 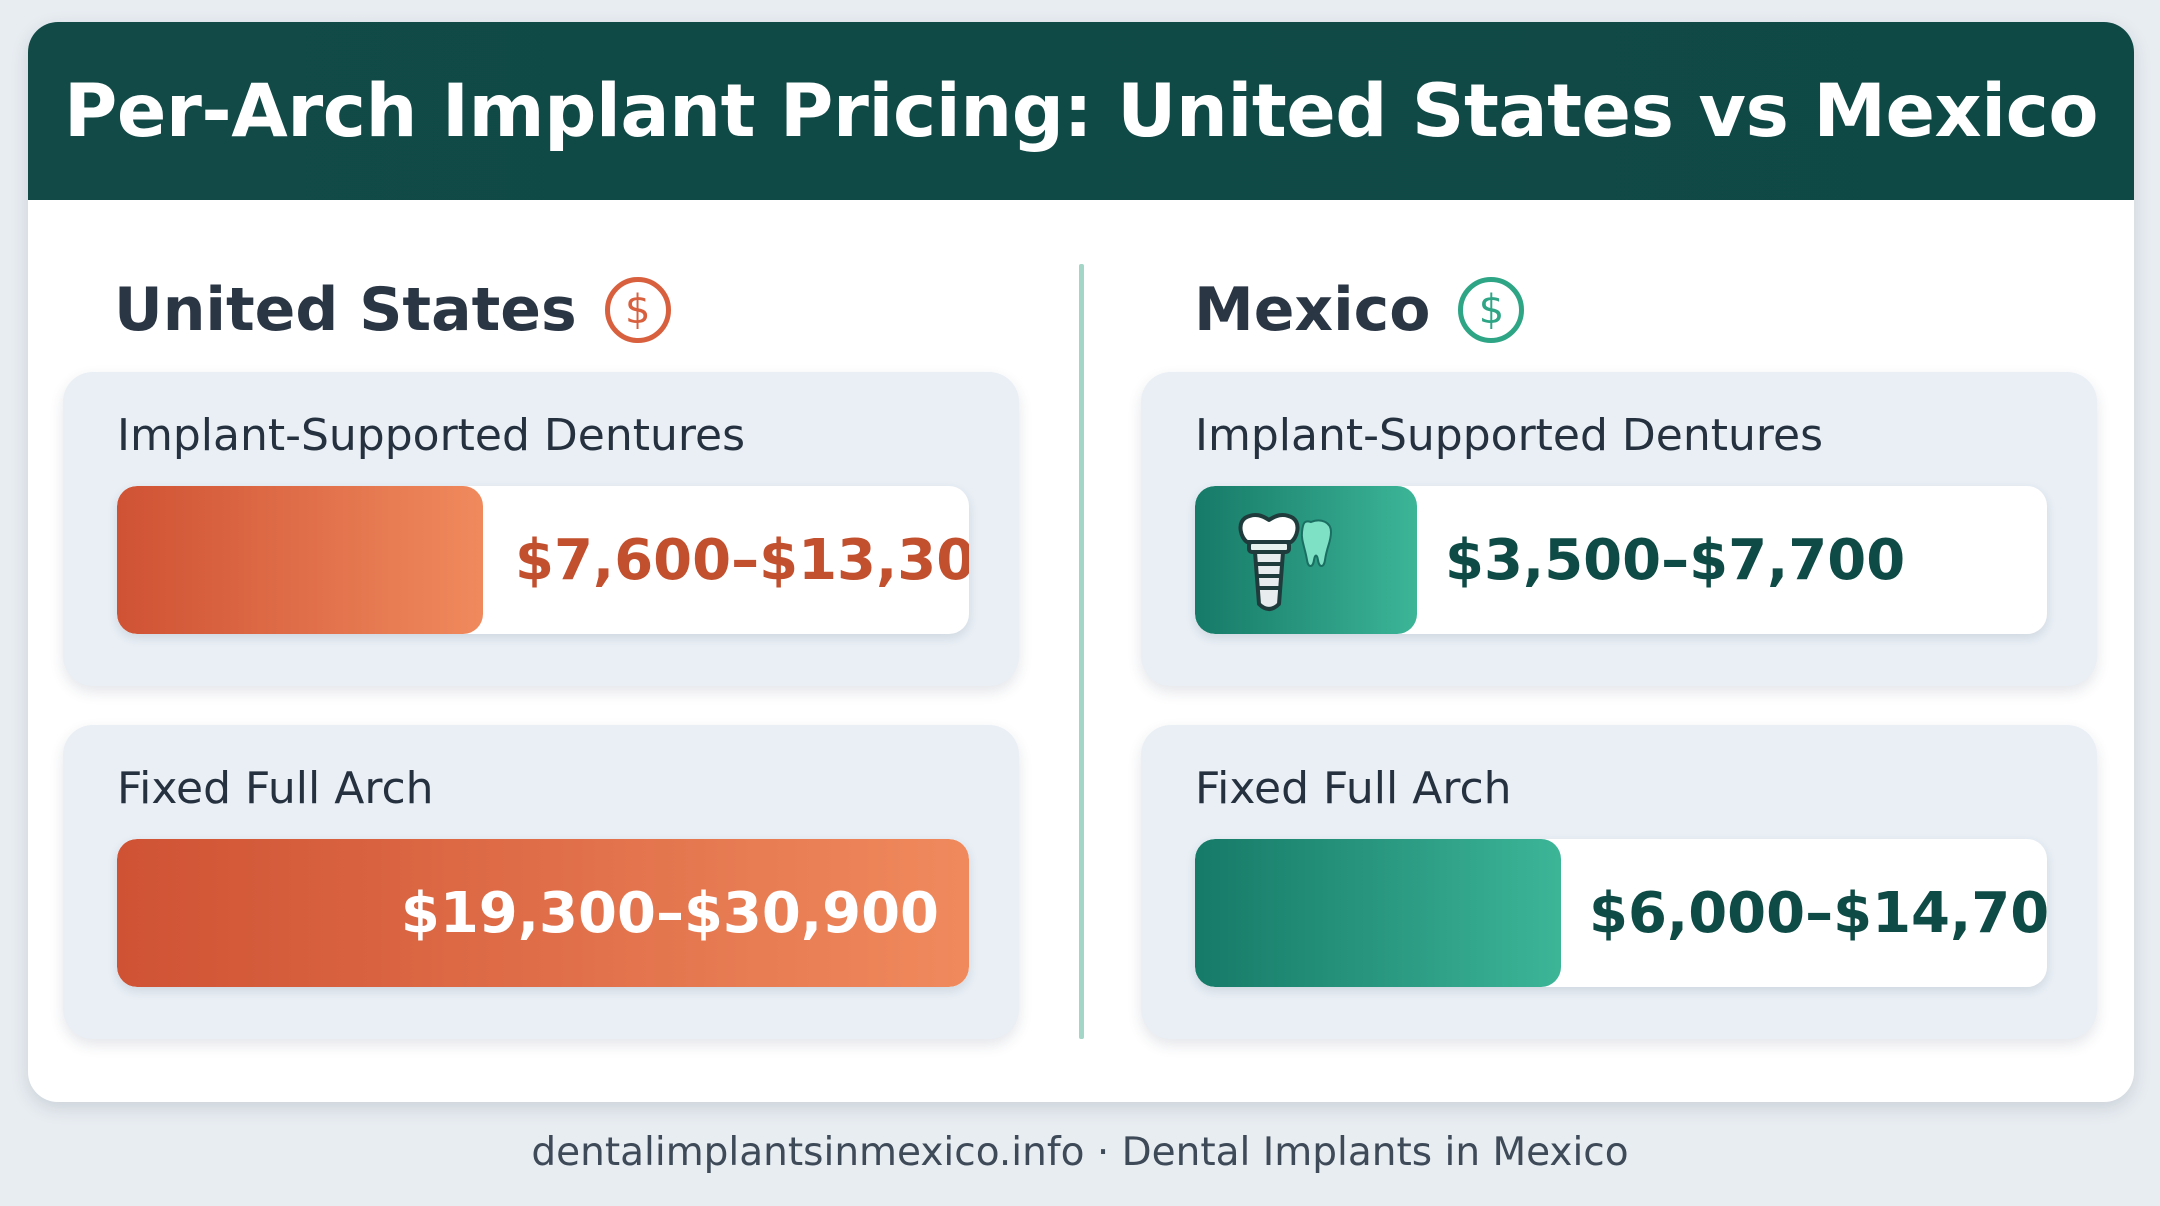 I want to click on us-fixed-bar-track: $19,300–$30,900, so click(x=543, y=913).